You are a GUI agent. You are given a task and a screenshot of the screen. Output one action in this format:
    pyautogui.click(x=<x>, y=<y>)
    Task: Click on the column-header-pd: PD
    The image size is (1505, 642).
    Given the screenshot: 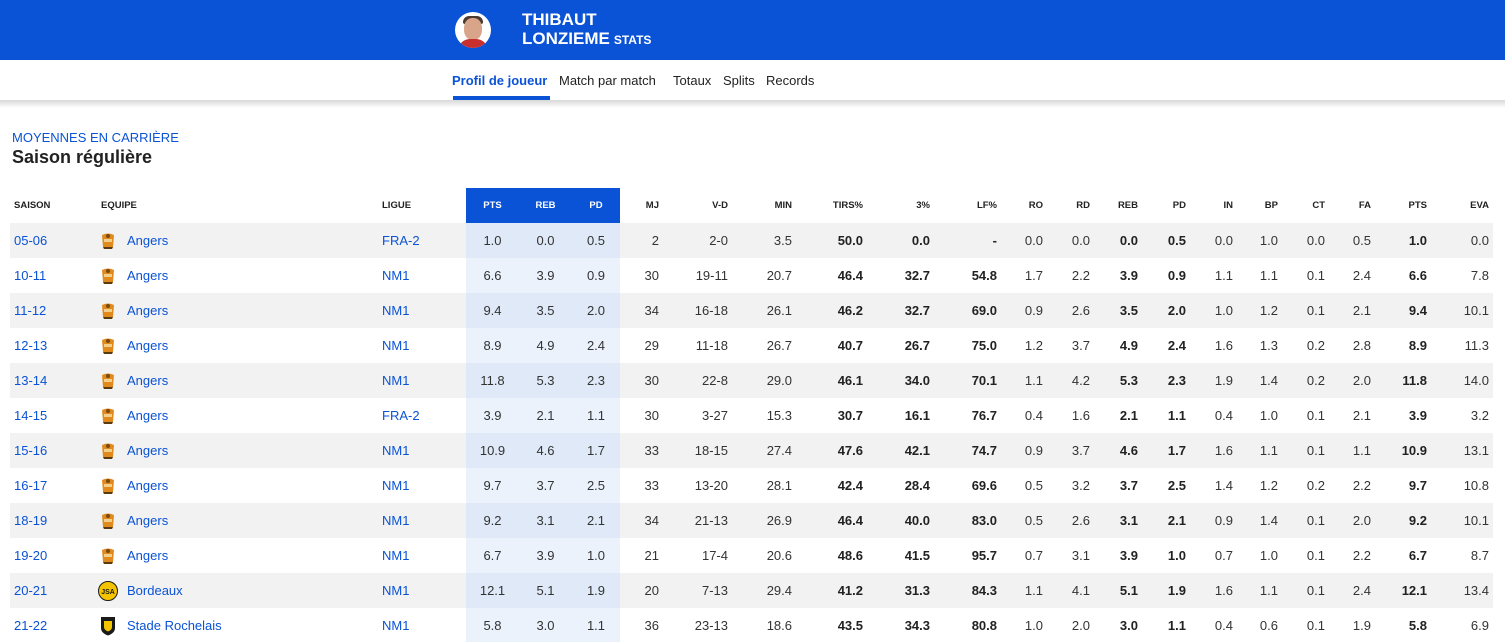 What is the action you would take?
    pyautogui.click(x=1179, y=205)
    